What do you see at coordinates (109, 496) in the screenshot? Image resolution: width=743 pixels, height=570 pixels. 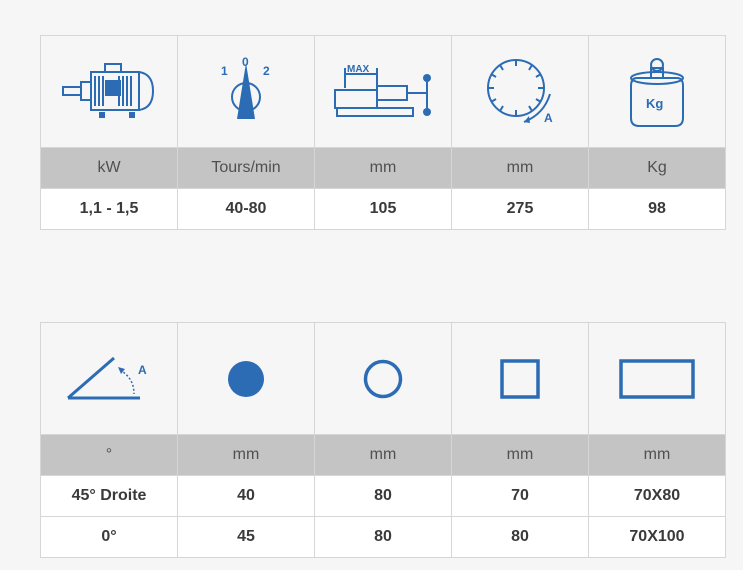 I see `value-angle: 45° Droite` at bounding box center [109, 496].